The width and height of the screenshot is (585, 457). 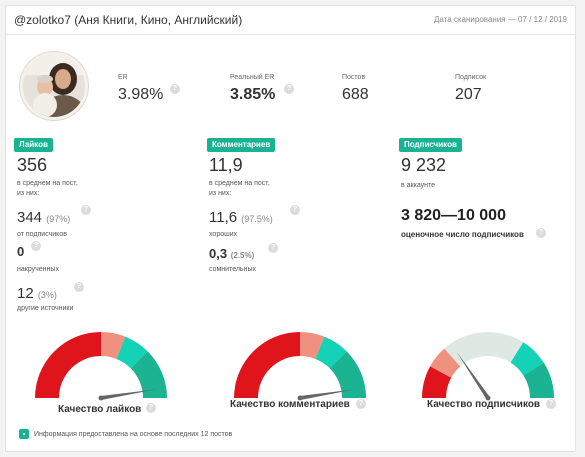 I want to click on likes-quality-label: Качество лайков, so click(x=100, y=409).